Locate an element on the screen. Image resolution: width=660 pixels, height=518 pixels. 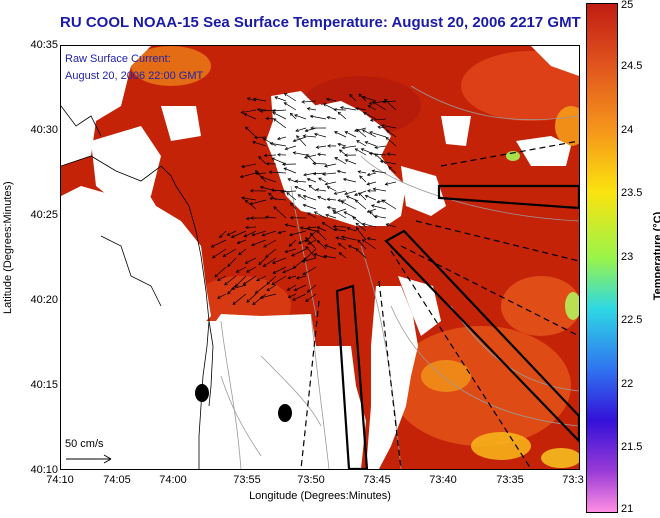
colorbar-tick: 24.5 is located at coordinates (632, 66).